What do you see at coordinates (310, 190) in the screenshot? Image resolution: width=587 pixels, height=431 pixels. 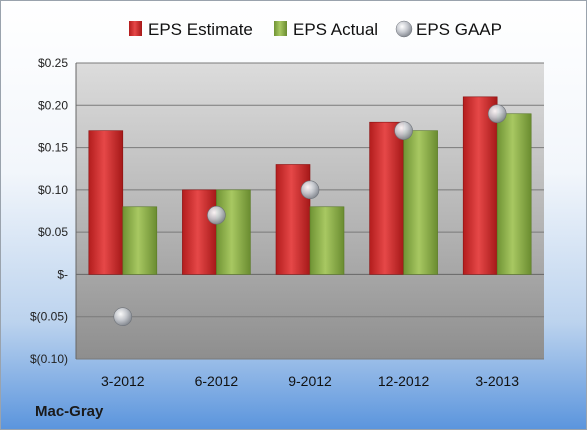 I see `gaap-point-9-2012` at bounding box center [310, 190].